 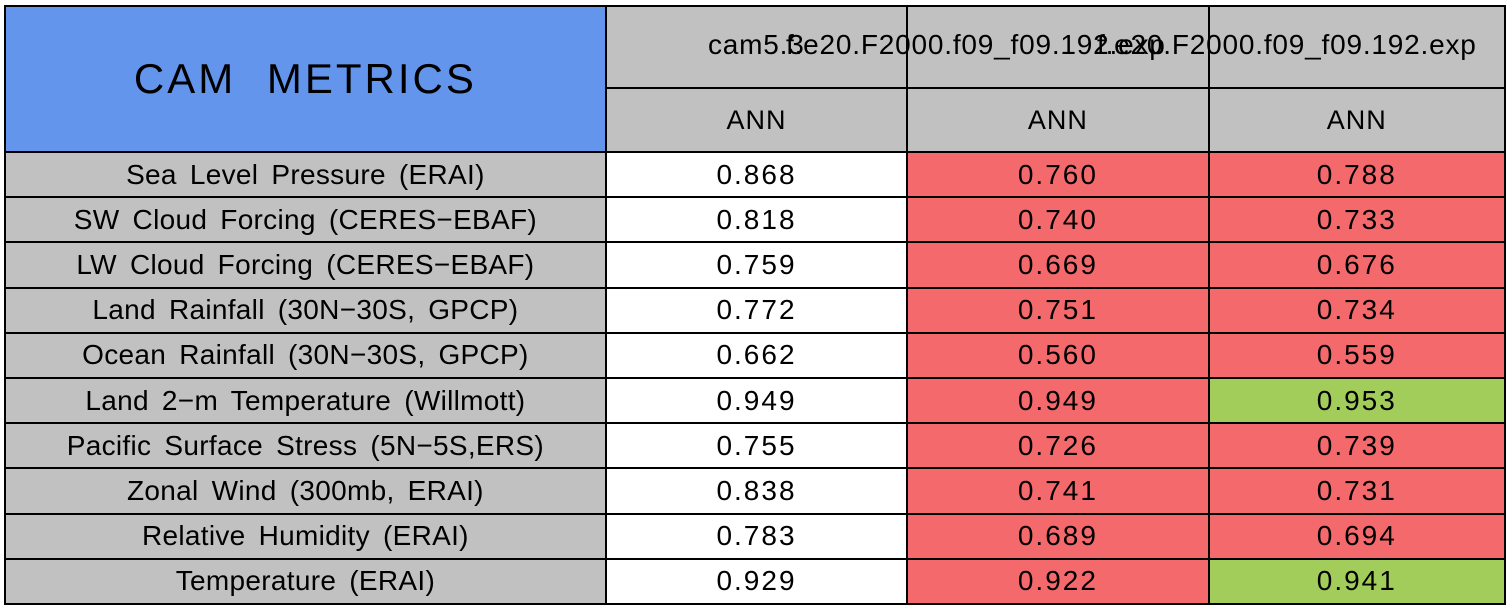 I want to click on metric-label-cell: Land 2−m Temperature (Willmott), so click(x=305, y=400).